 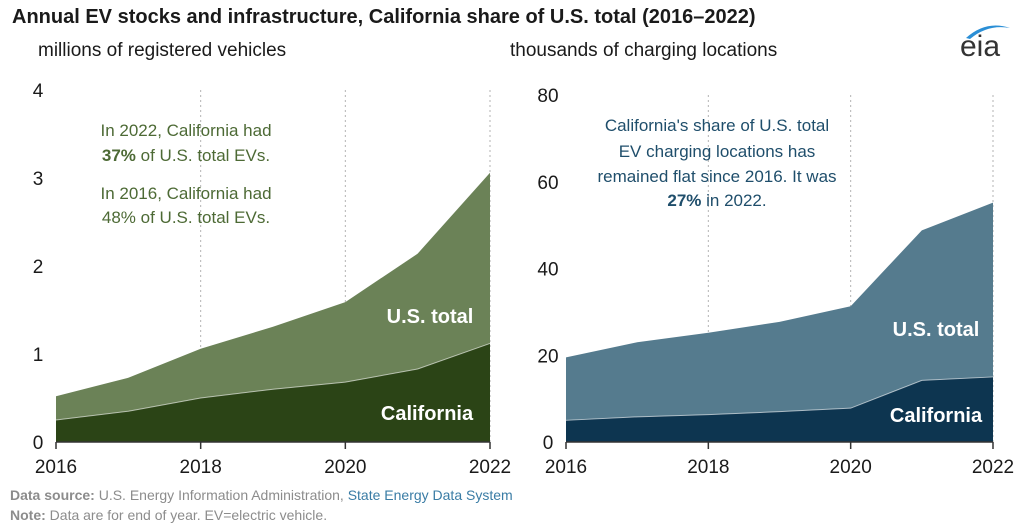 I want to click on right-annotation-segment: remained flat since 2016. It was, so click(x=716, y=176).